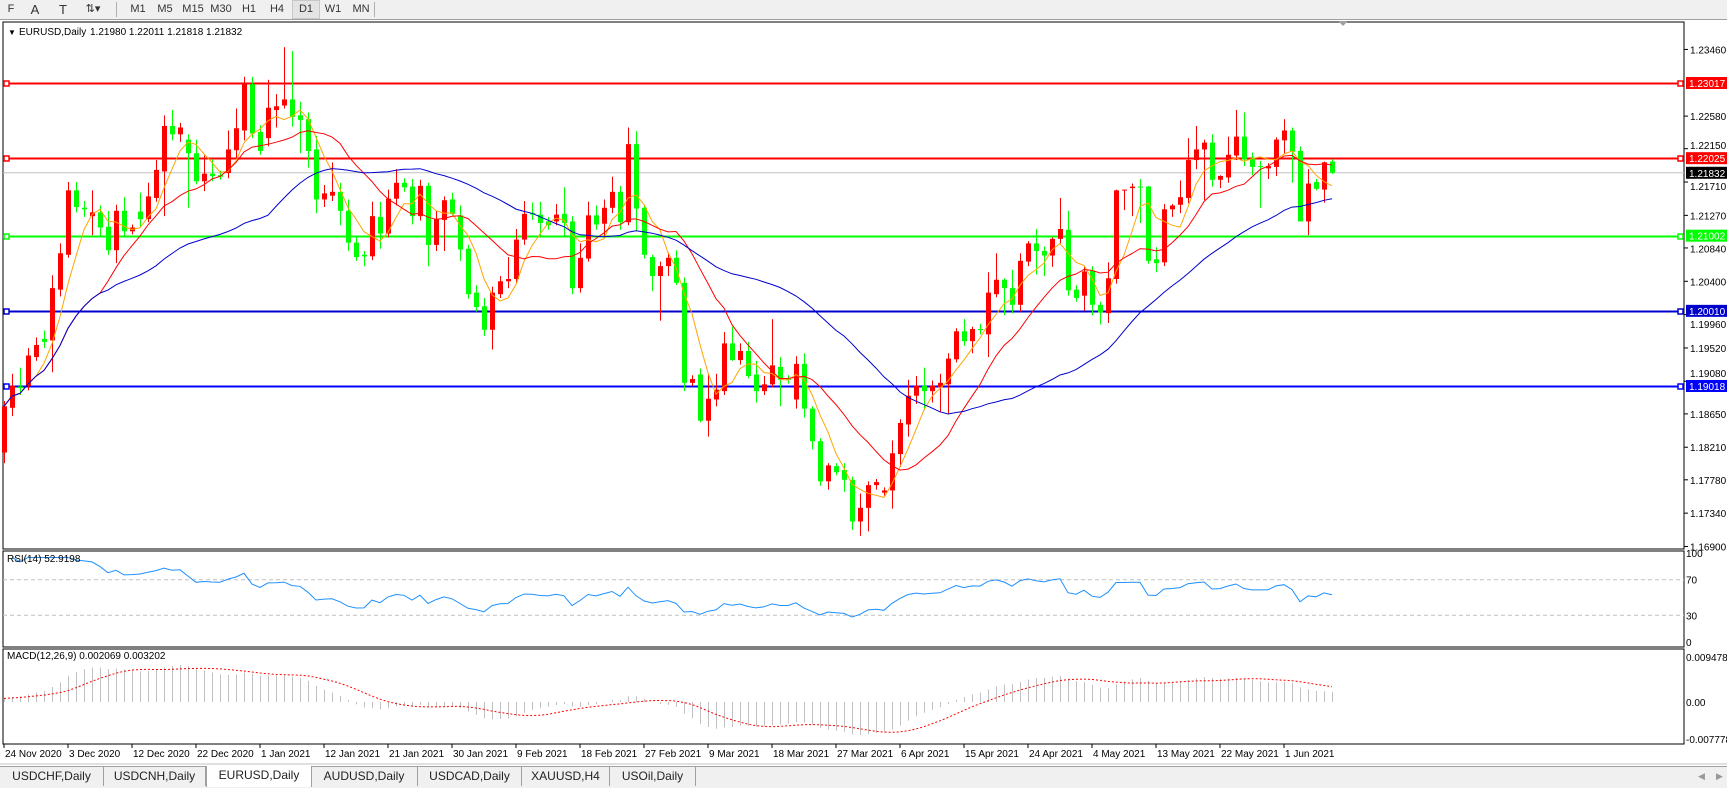  I want to click on level-price-tag: 1.19018, so click(1707, 387).